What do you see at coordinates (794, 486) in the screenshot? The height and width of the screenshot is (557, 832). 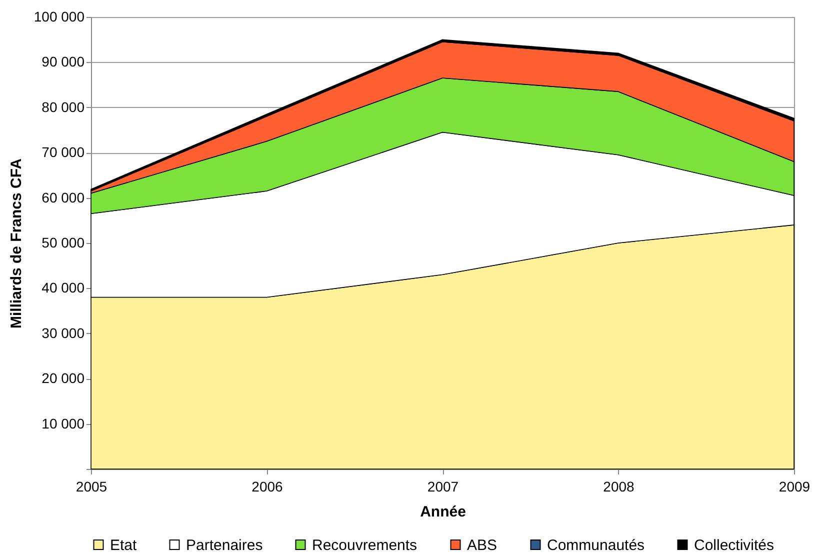 I see `x-tick-label: 2009` at bounding box center [794, 486].